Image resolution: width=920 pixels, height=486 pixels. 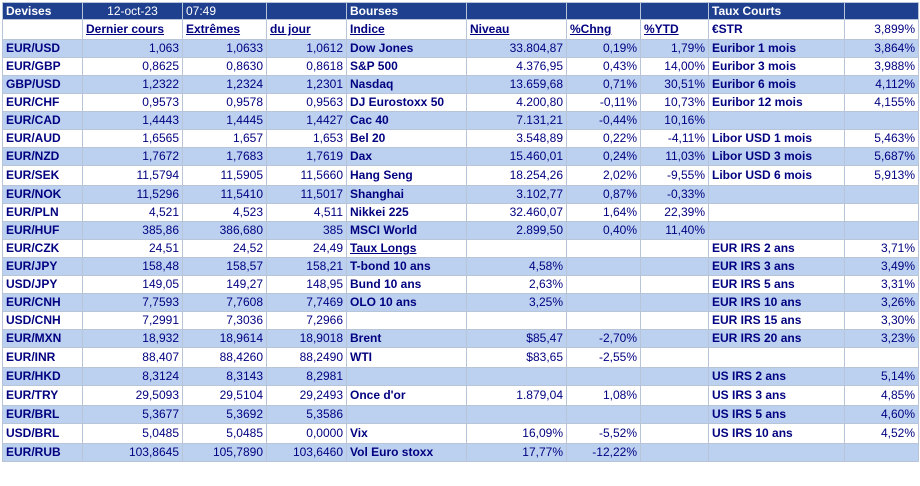 What do you see at coordinates (224, 11) in the screenshot?
I see `quote-time: 07:49` at bounding box center [224, 11].